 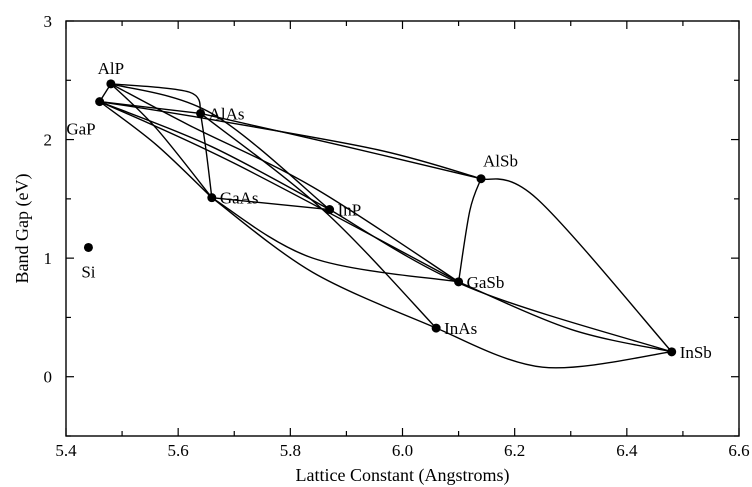 I want to click on point-label-gaas: GaAs, so click(x=239, y=198).